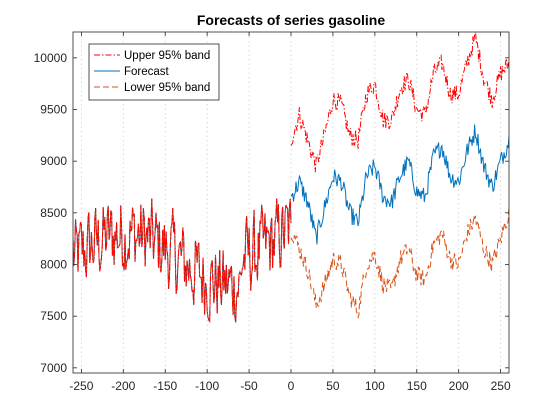 The width and height of the screenshot is (560, 420). What do you see at coordinates (147, 72) in the screenshot?
I see `legend-label: Forecast` at bounding box center [147, 72].